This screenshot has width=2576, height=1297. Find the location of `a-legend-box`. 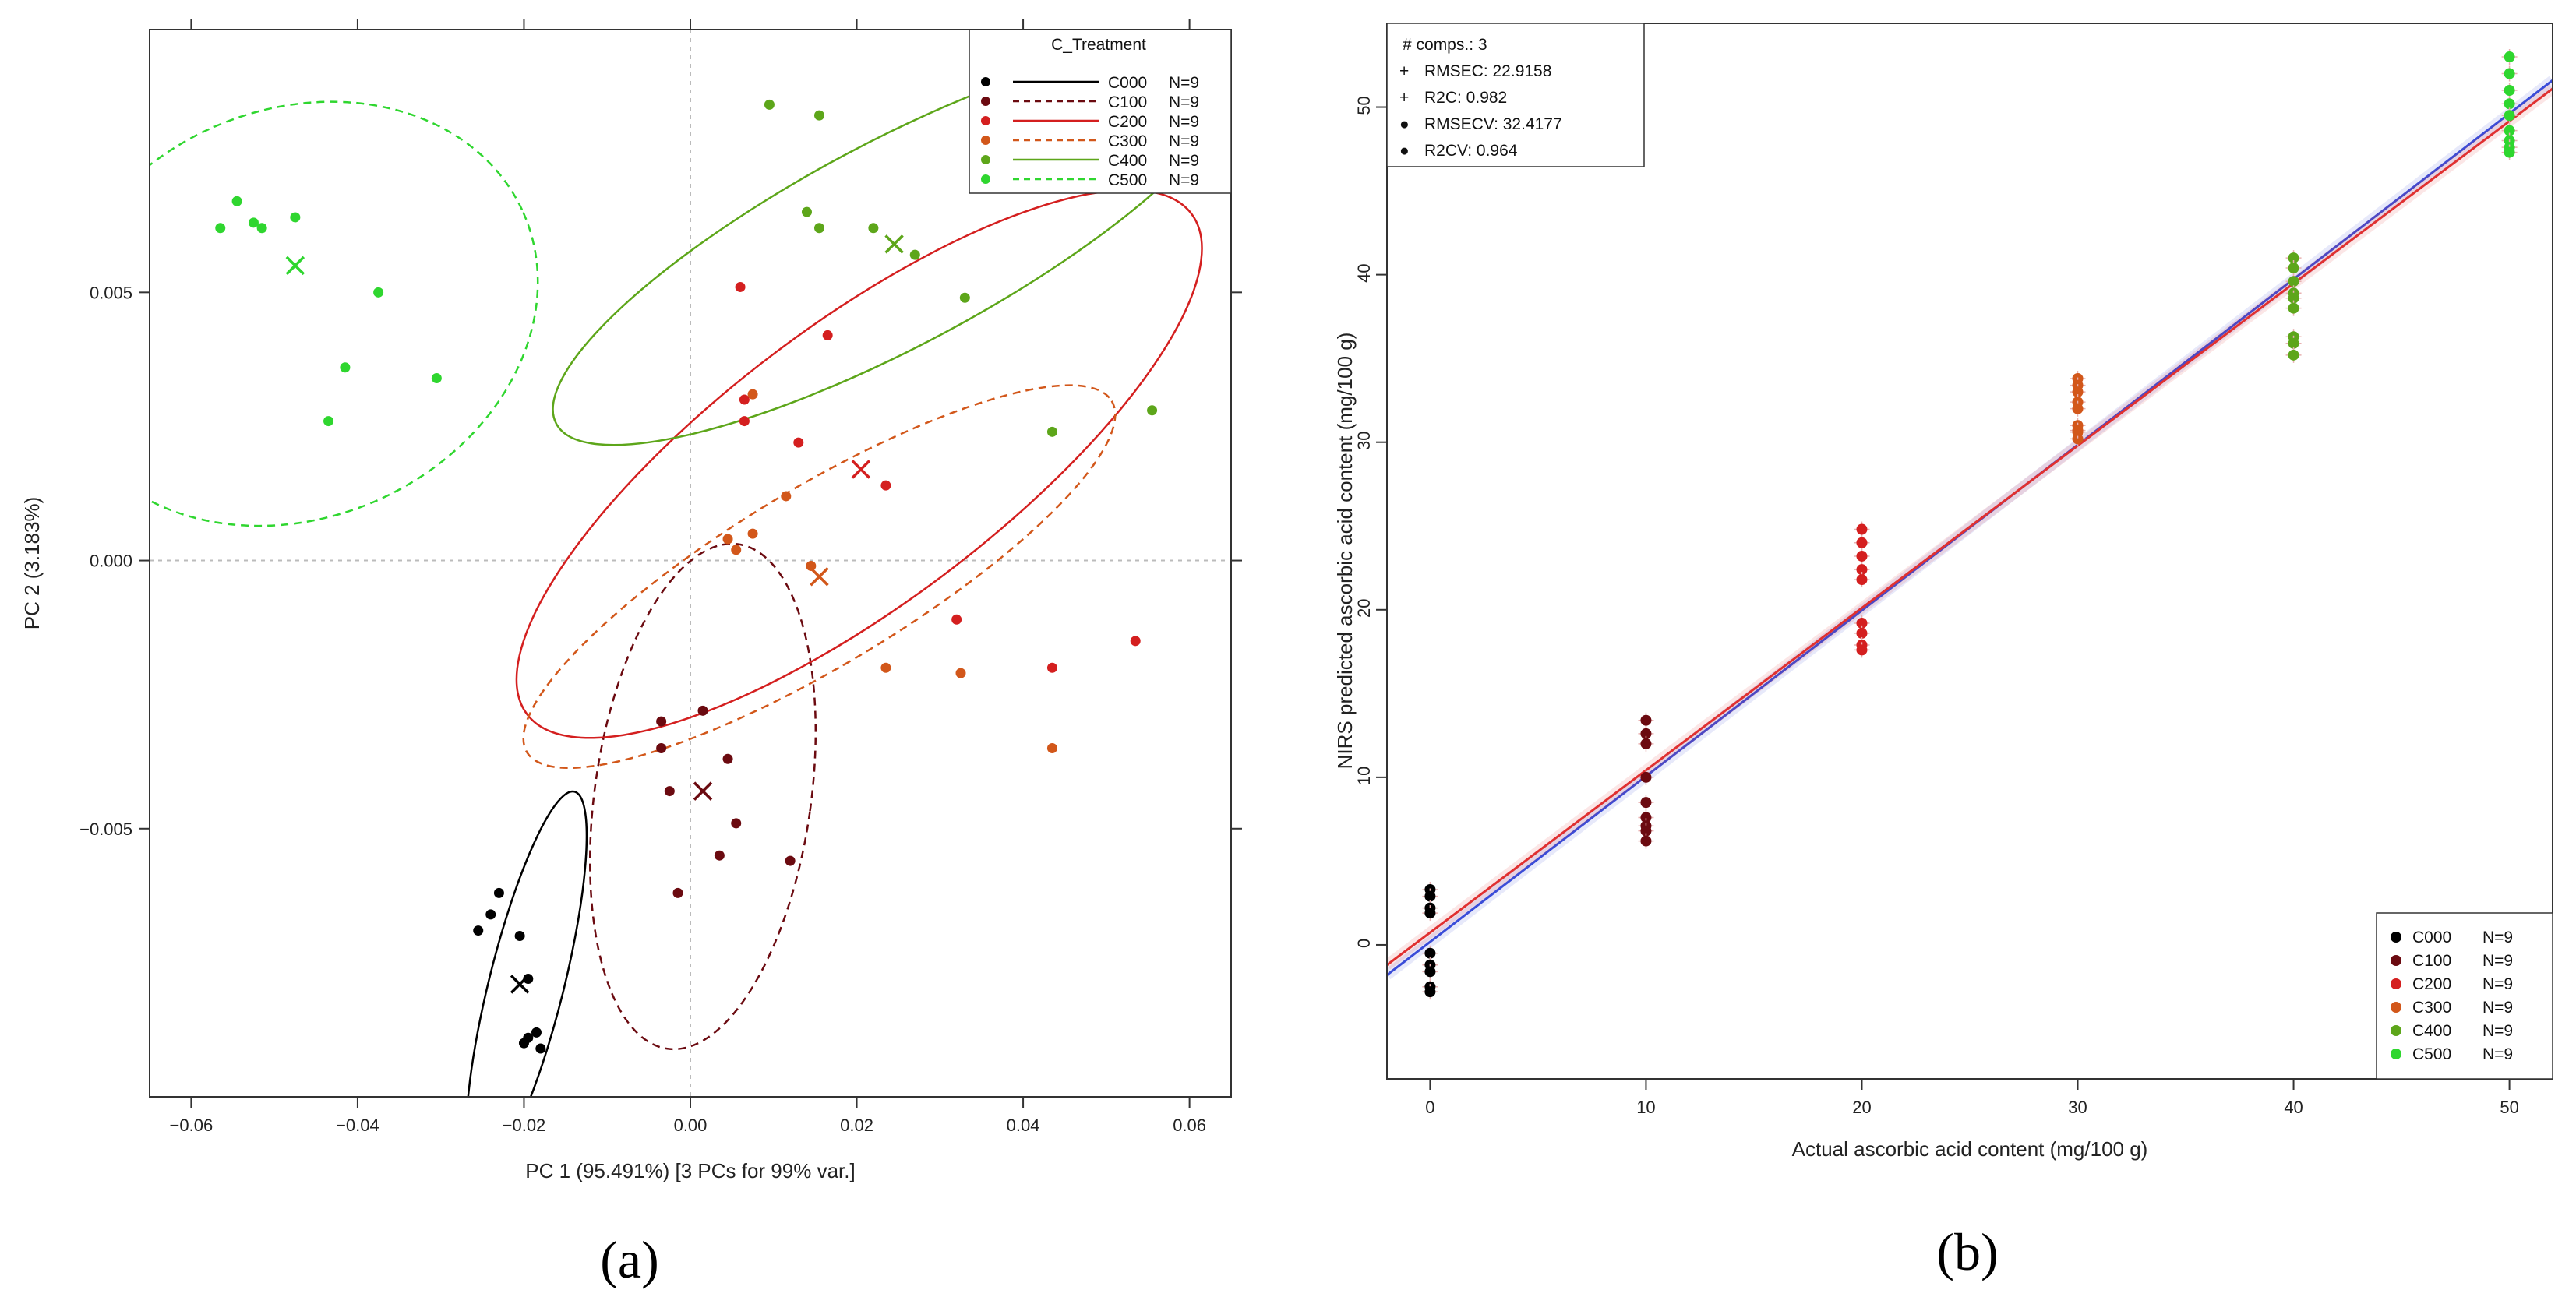

a-legend-box is located at coordinates (1100, 112).